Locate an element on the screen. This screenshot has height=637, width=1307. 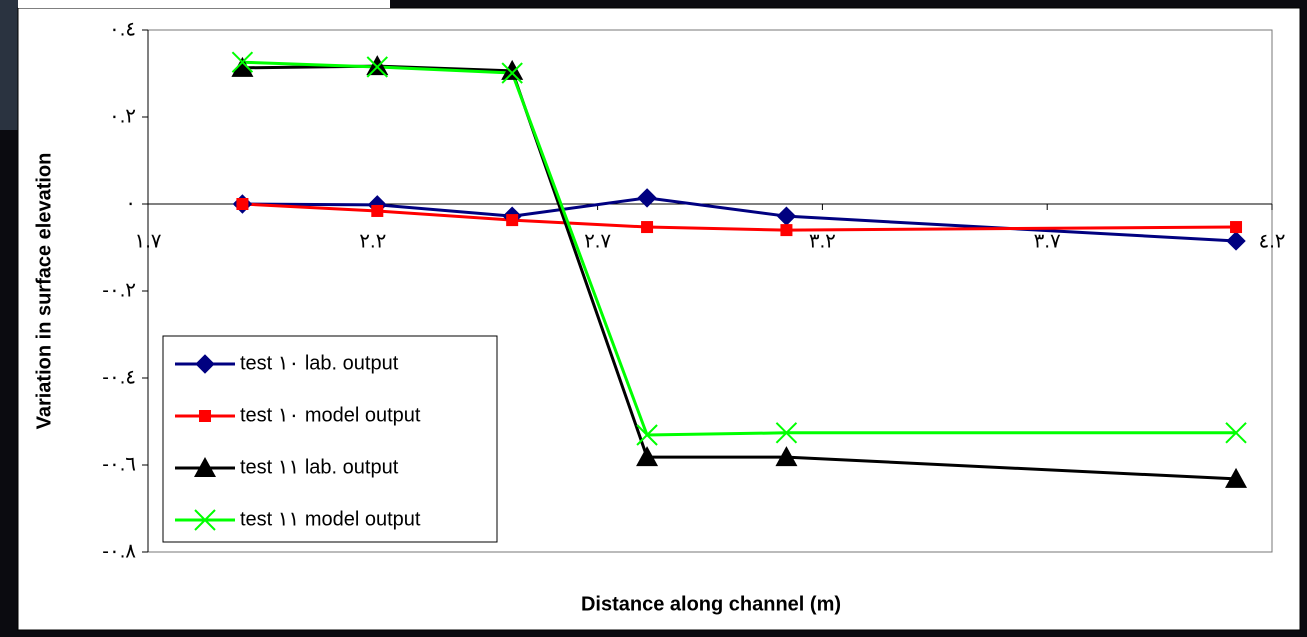
y-axis-title: Variation in surface elevation is located at coordinates (44, 291).